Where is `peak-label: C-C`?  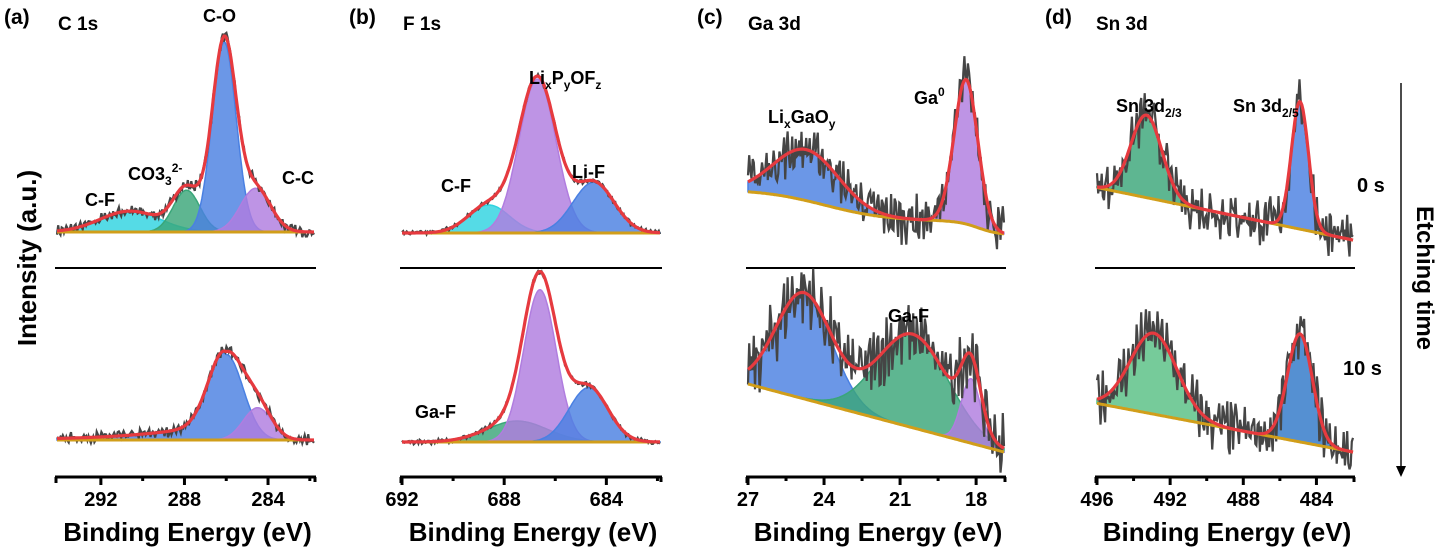
peak-label: C-C is located at coordinates (298, 178).